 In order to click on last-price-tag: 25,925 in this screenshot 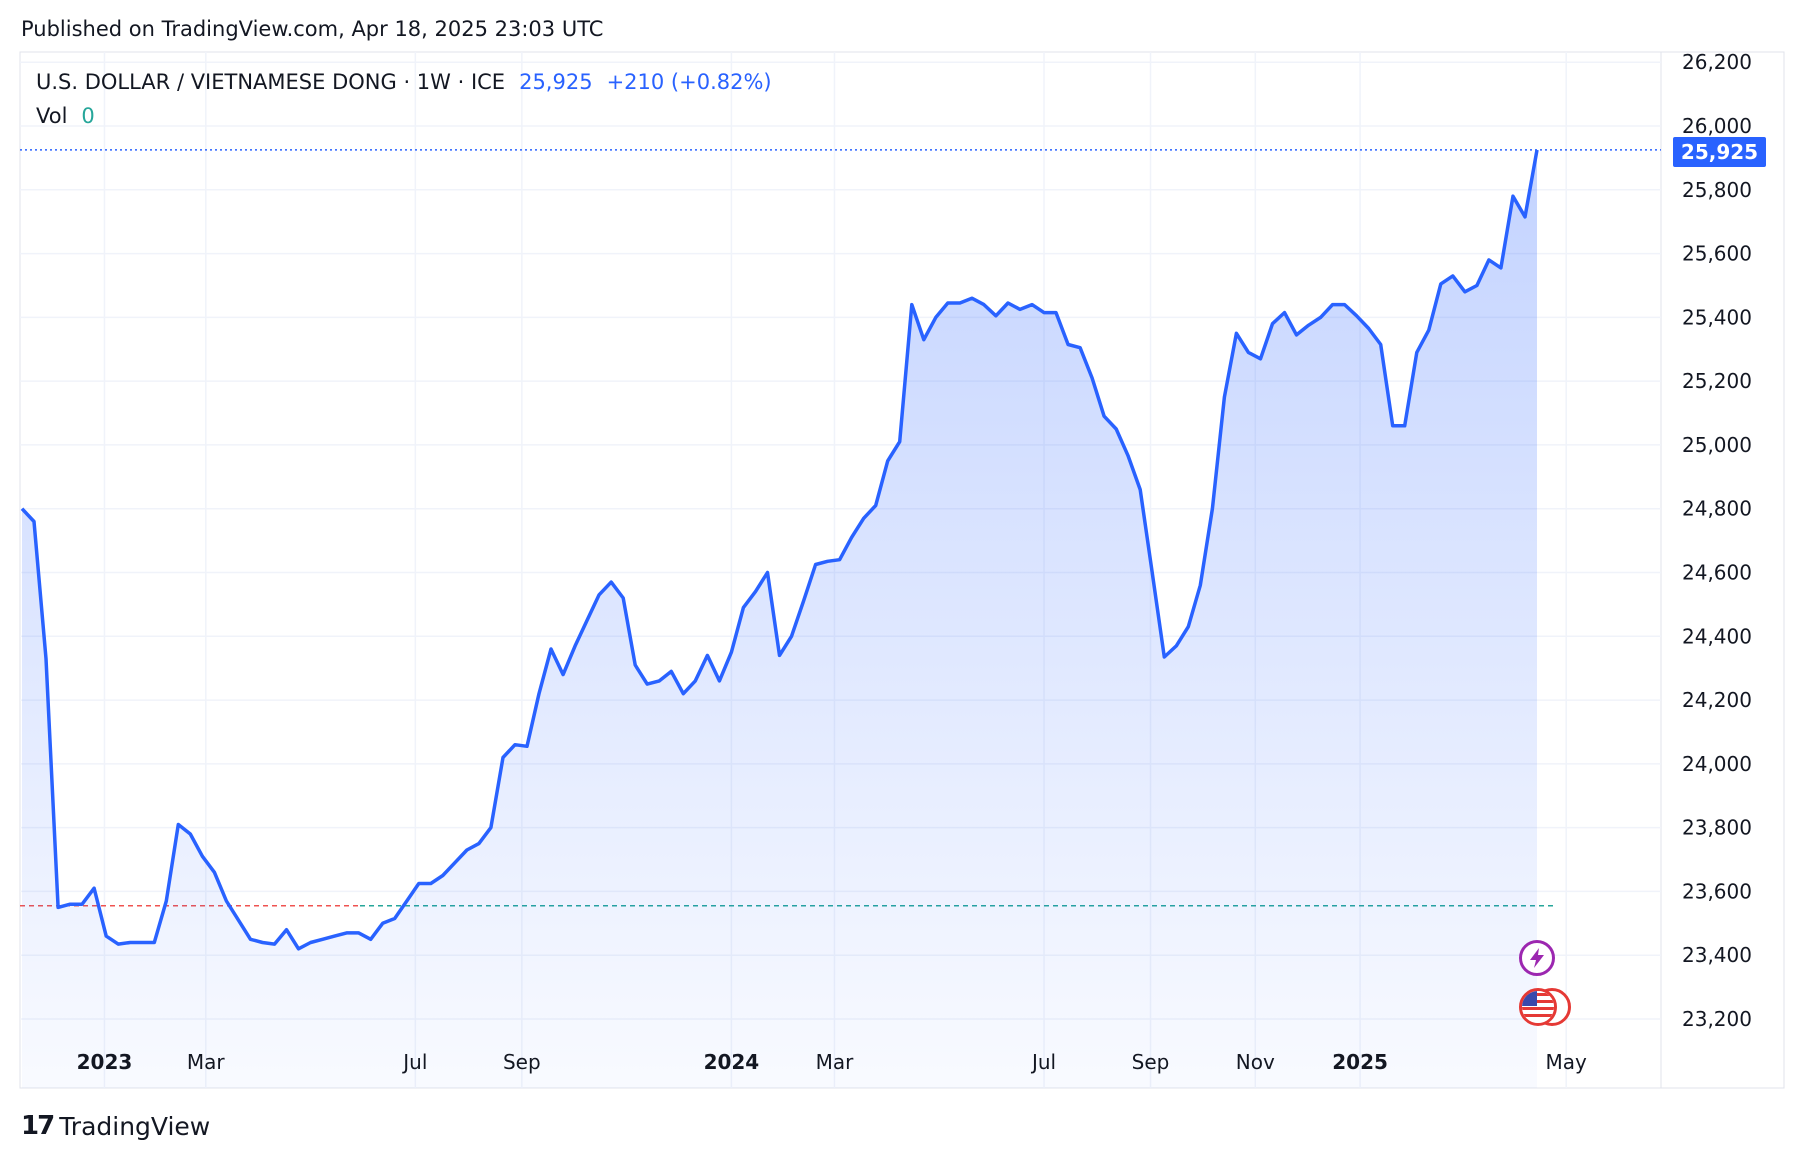, I will do `click(1719, 152)`.